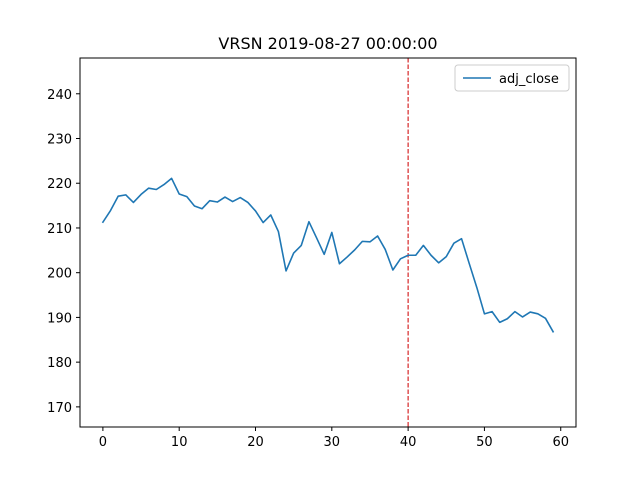  I want to click on y-tick-label: 230, so click(59, 140).